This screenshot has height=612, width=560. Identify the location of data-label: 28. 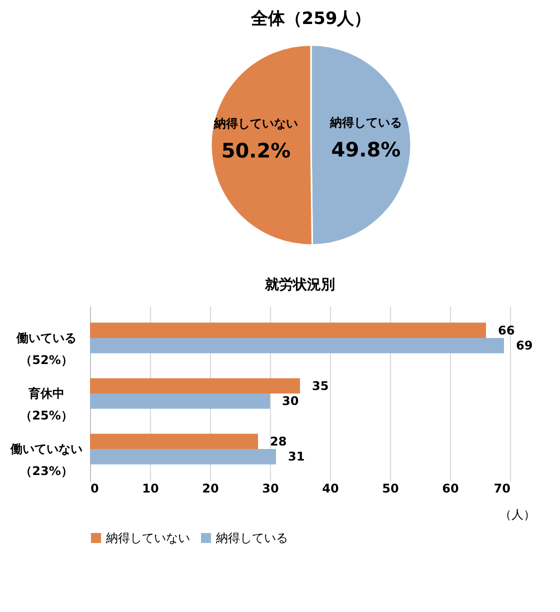
(278, 441).